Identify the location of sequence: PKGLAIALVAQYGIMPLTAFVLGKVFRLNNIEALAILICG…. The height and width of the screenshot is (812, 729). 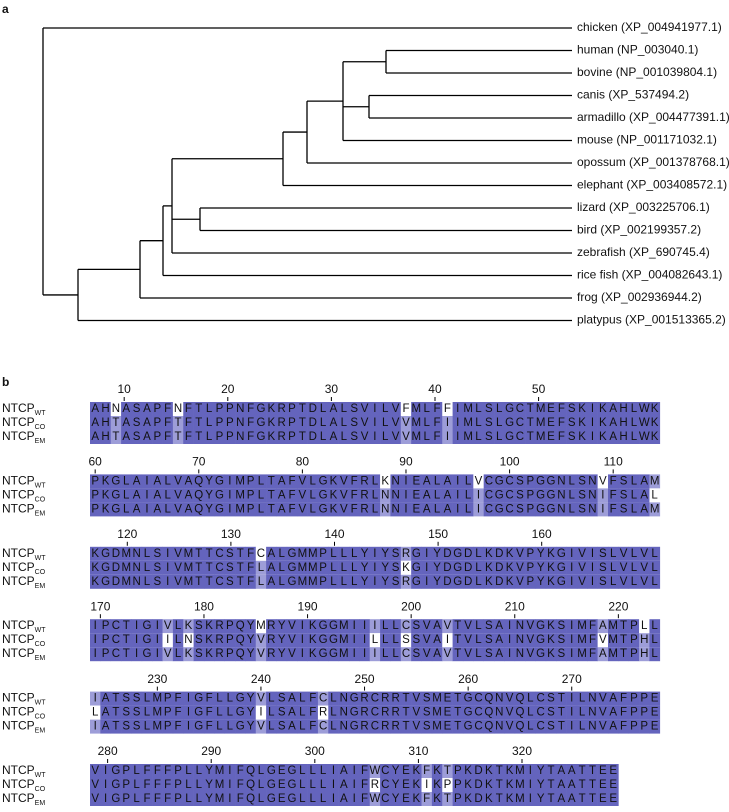
(375, 509).